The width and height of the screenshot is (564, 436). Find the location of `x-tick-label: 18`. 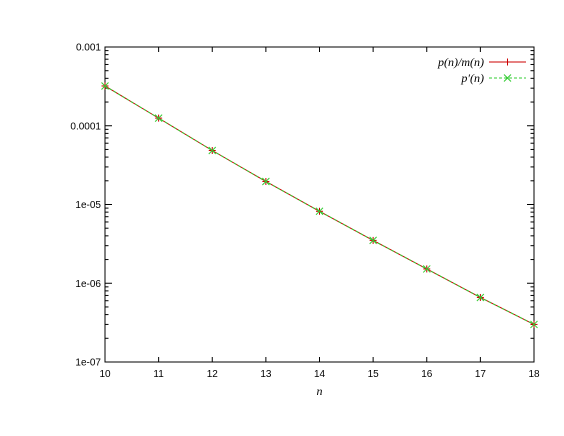

x-tick-label: 18 is located at coordinates (534, 374).